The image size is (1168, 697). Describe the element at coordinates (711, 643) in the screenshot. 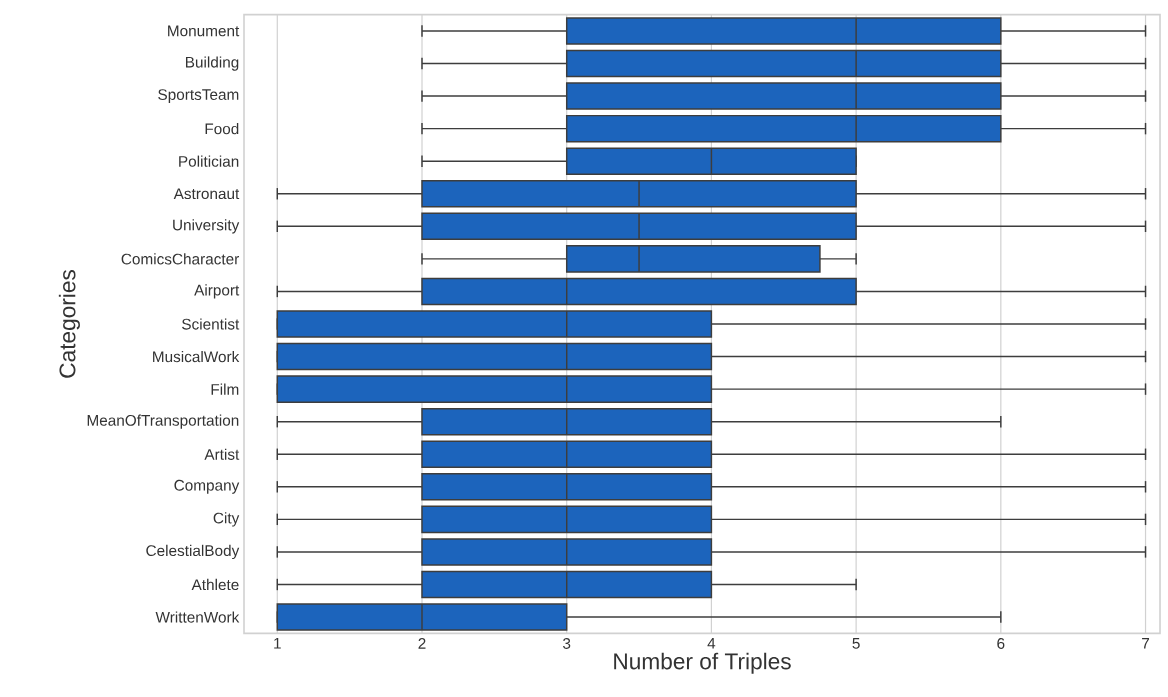

I see `x-tick-label: 4` at that location.